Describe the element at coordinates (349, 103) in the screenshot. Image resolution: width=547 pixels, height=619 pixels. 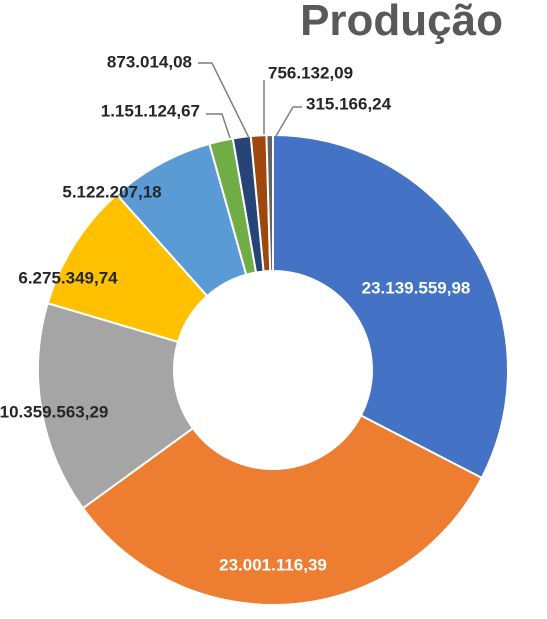
I see `data-label: 315.166,24` at that location.